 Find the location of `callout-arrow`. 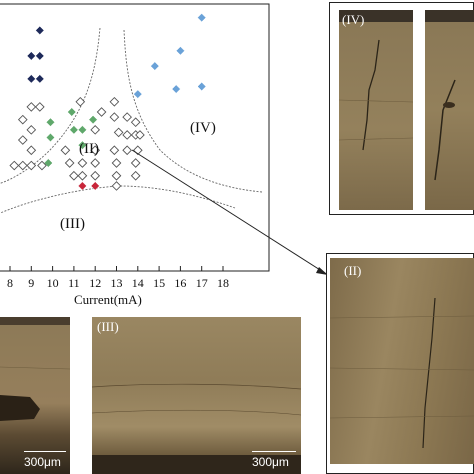

callout-arrow is located at coordinates (230, 212).